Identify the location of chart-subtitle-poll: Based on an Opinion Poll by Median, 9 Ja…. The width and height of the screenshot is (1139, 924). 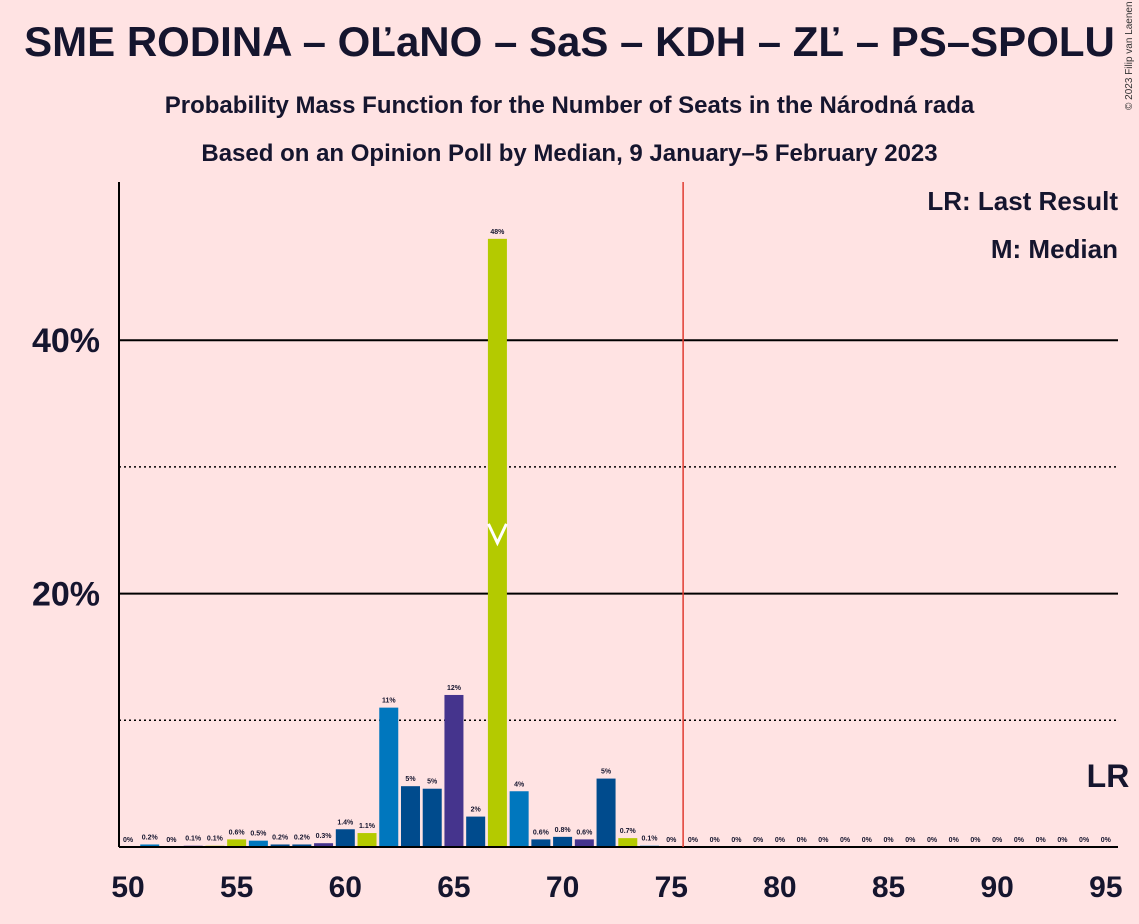
(569, 153).